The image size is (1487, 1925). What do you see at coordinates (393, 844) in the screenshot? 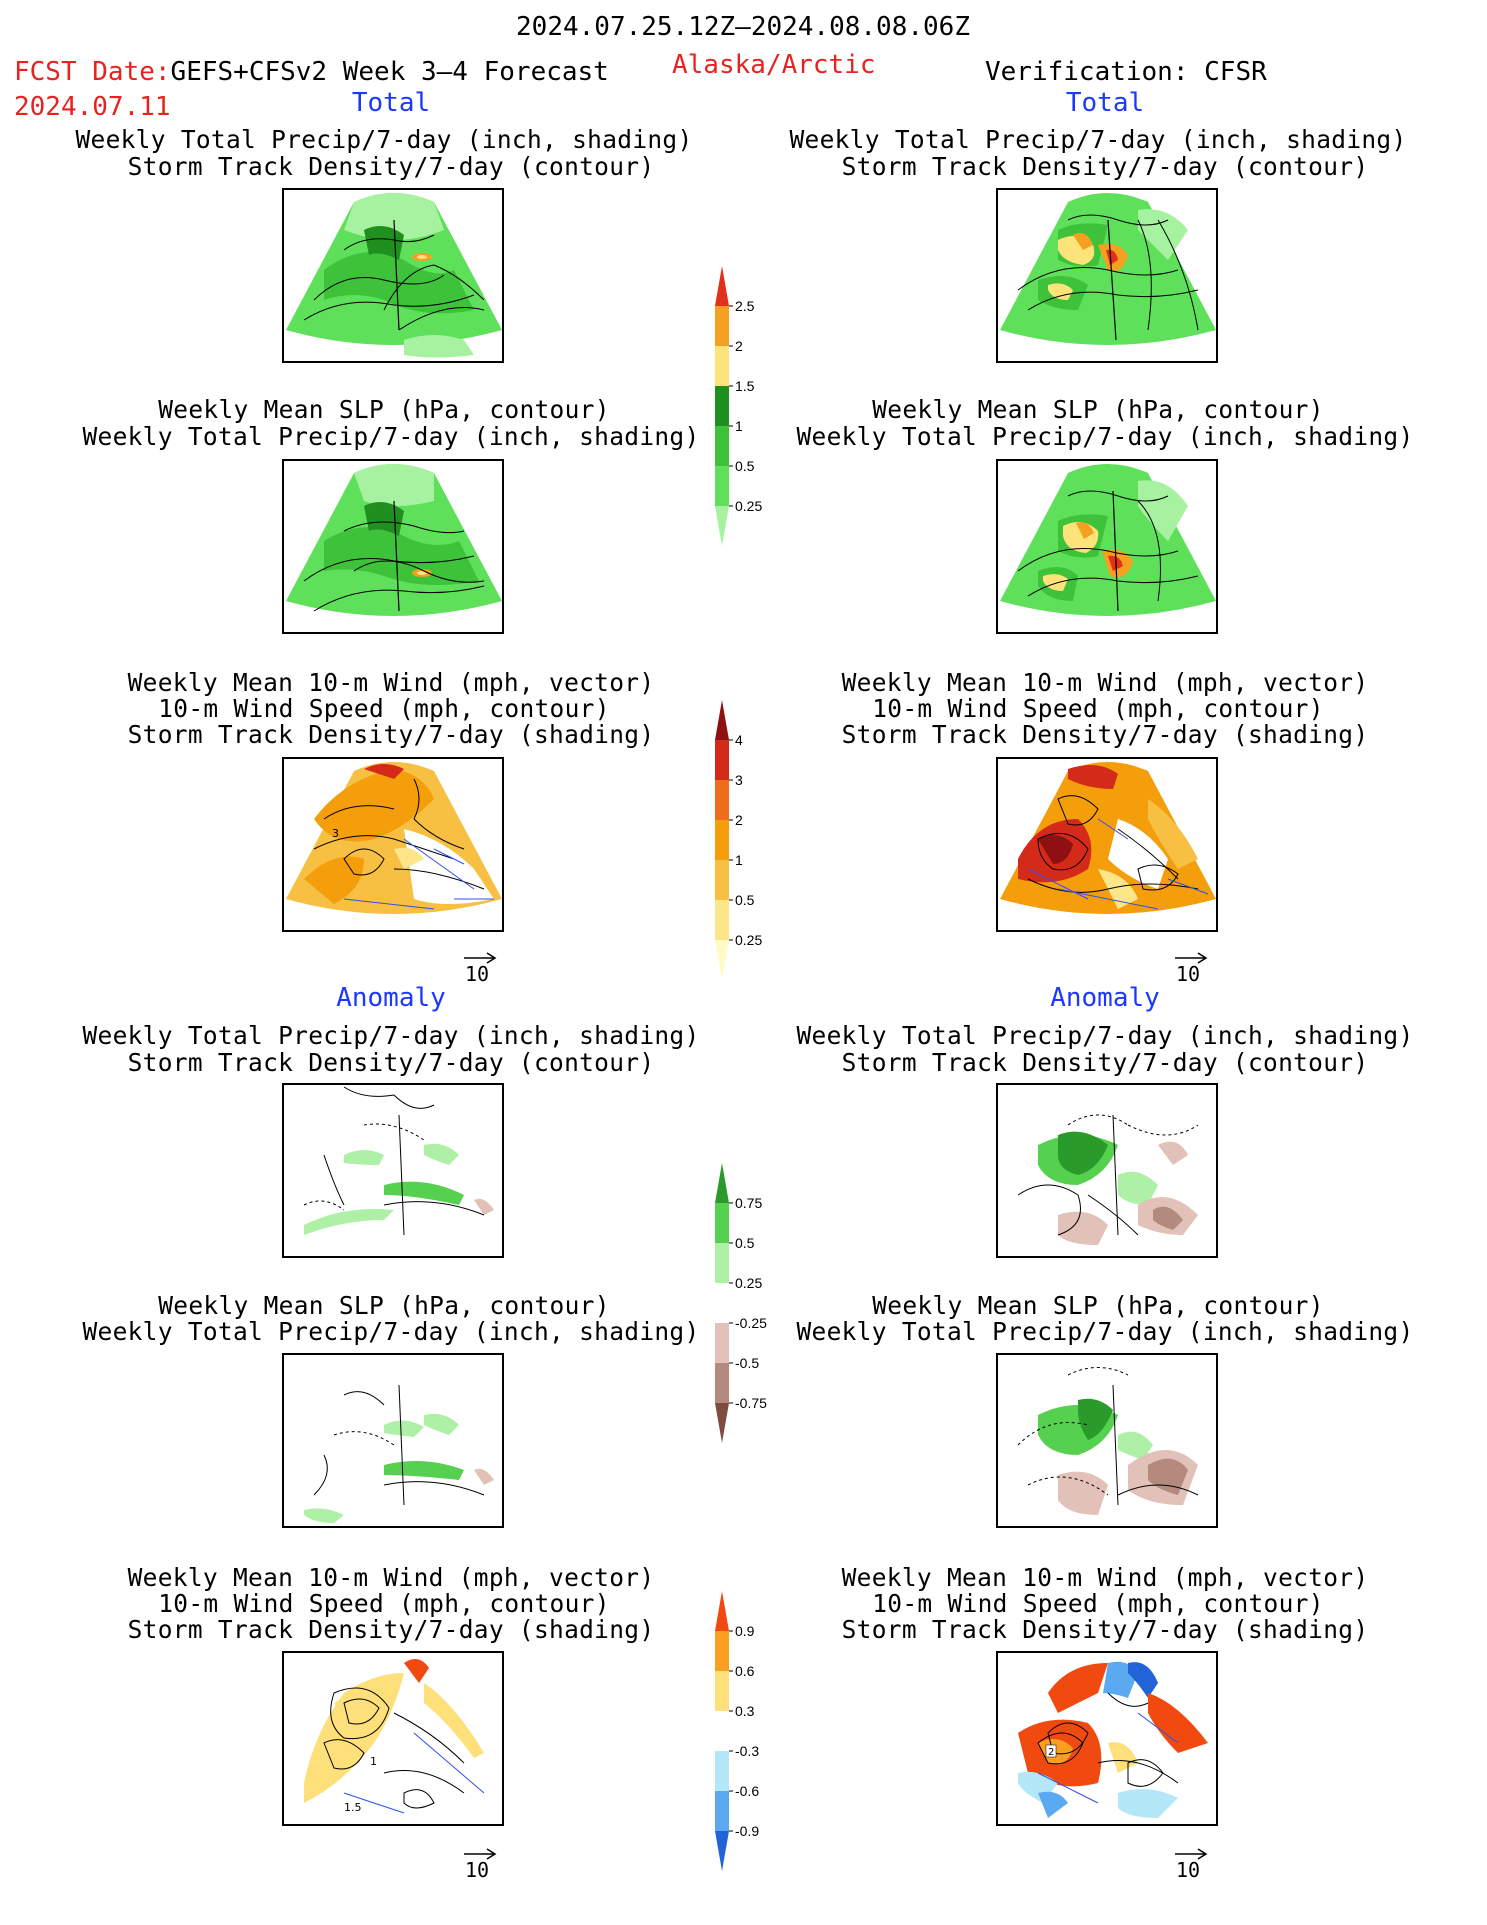
I see `map-fc-wind-total: 3` at bounding box center [393, 844].